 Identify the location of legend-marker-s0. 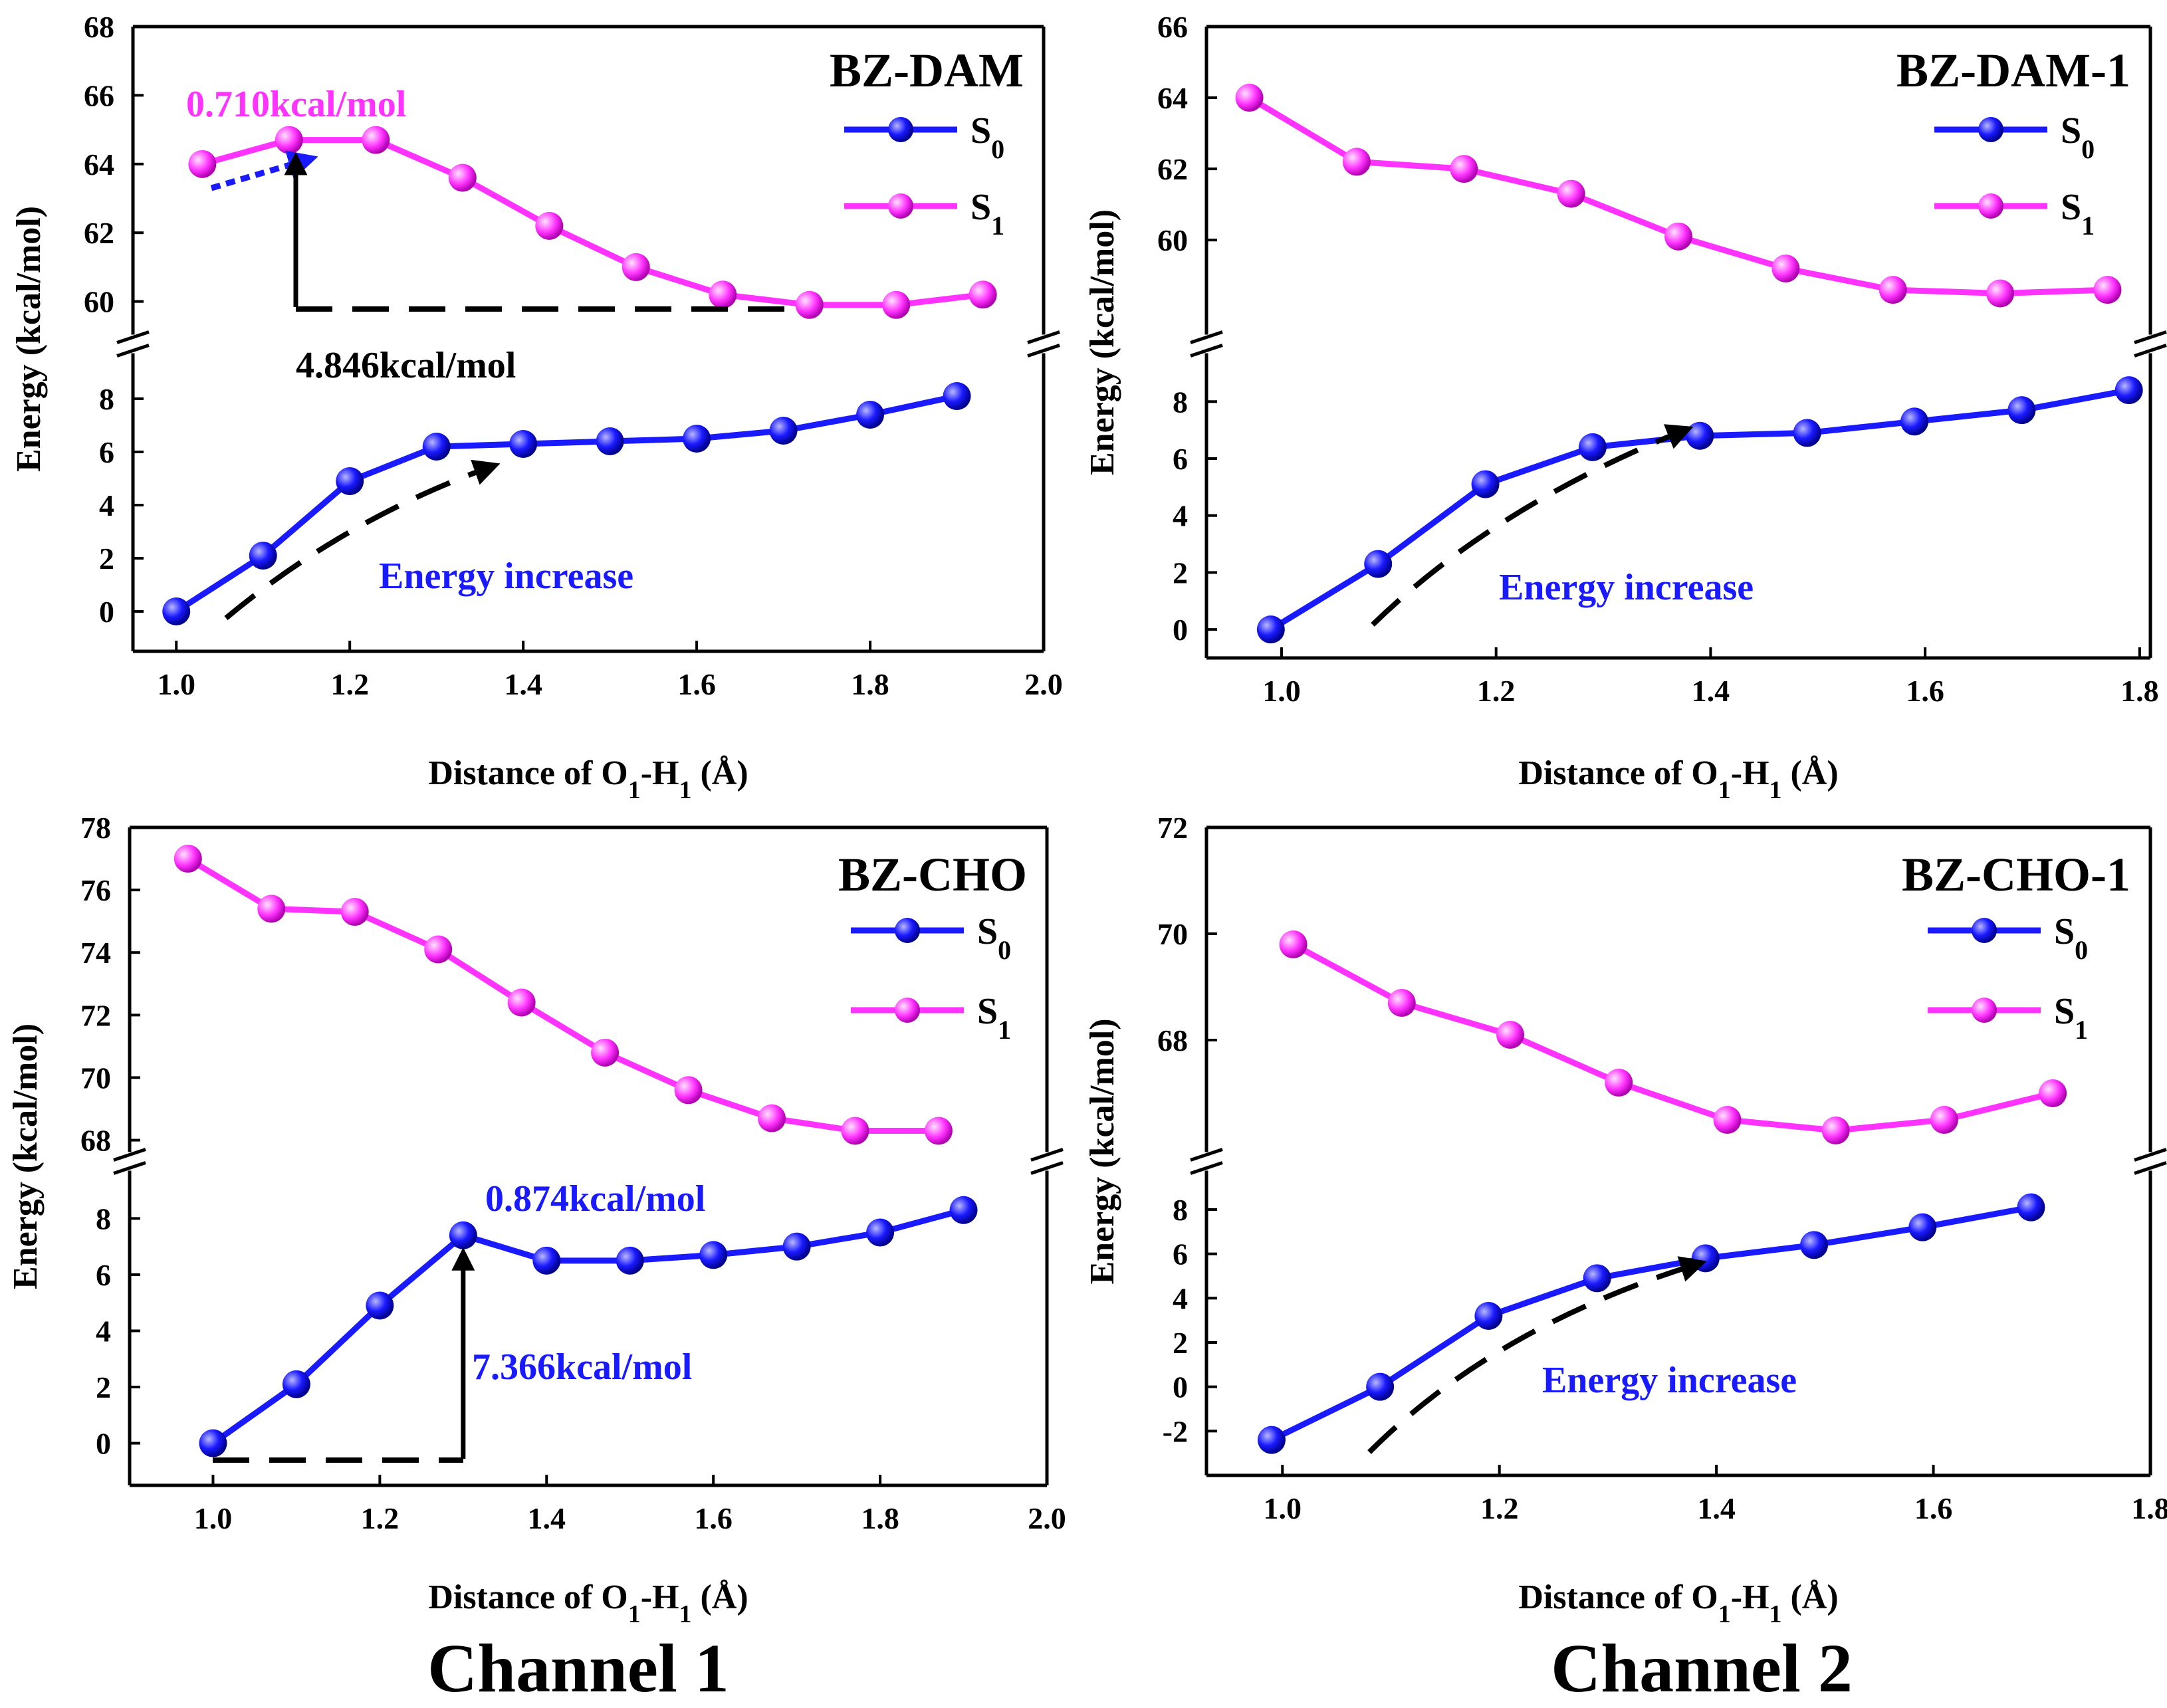
(908, 930).